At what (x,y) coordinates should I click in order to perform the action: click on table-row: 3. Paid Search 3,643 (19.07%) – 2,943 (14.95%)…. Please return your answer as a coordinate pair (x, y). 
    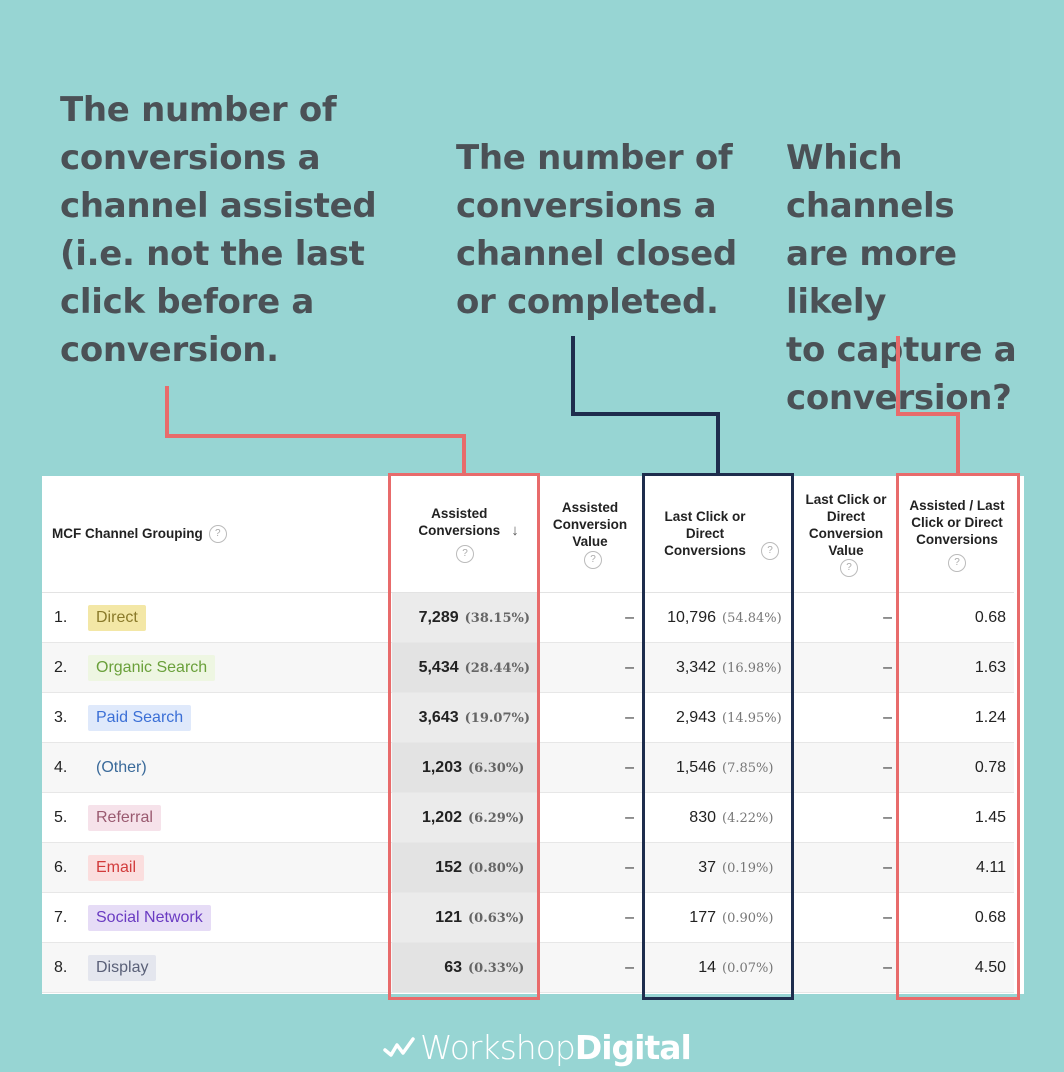
    Looking at the image, I should click on (528, 717).